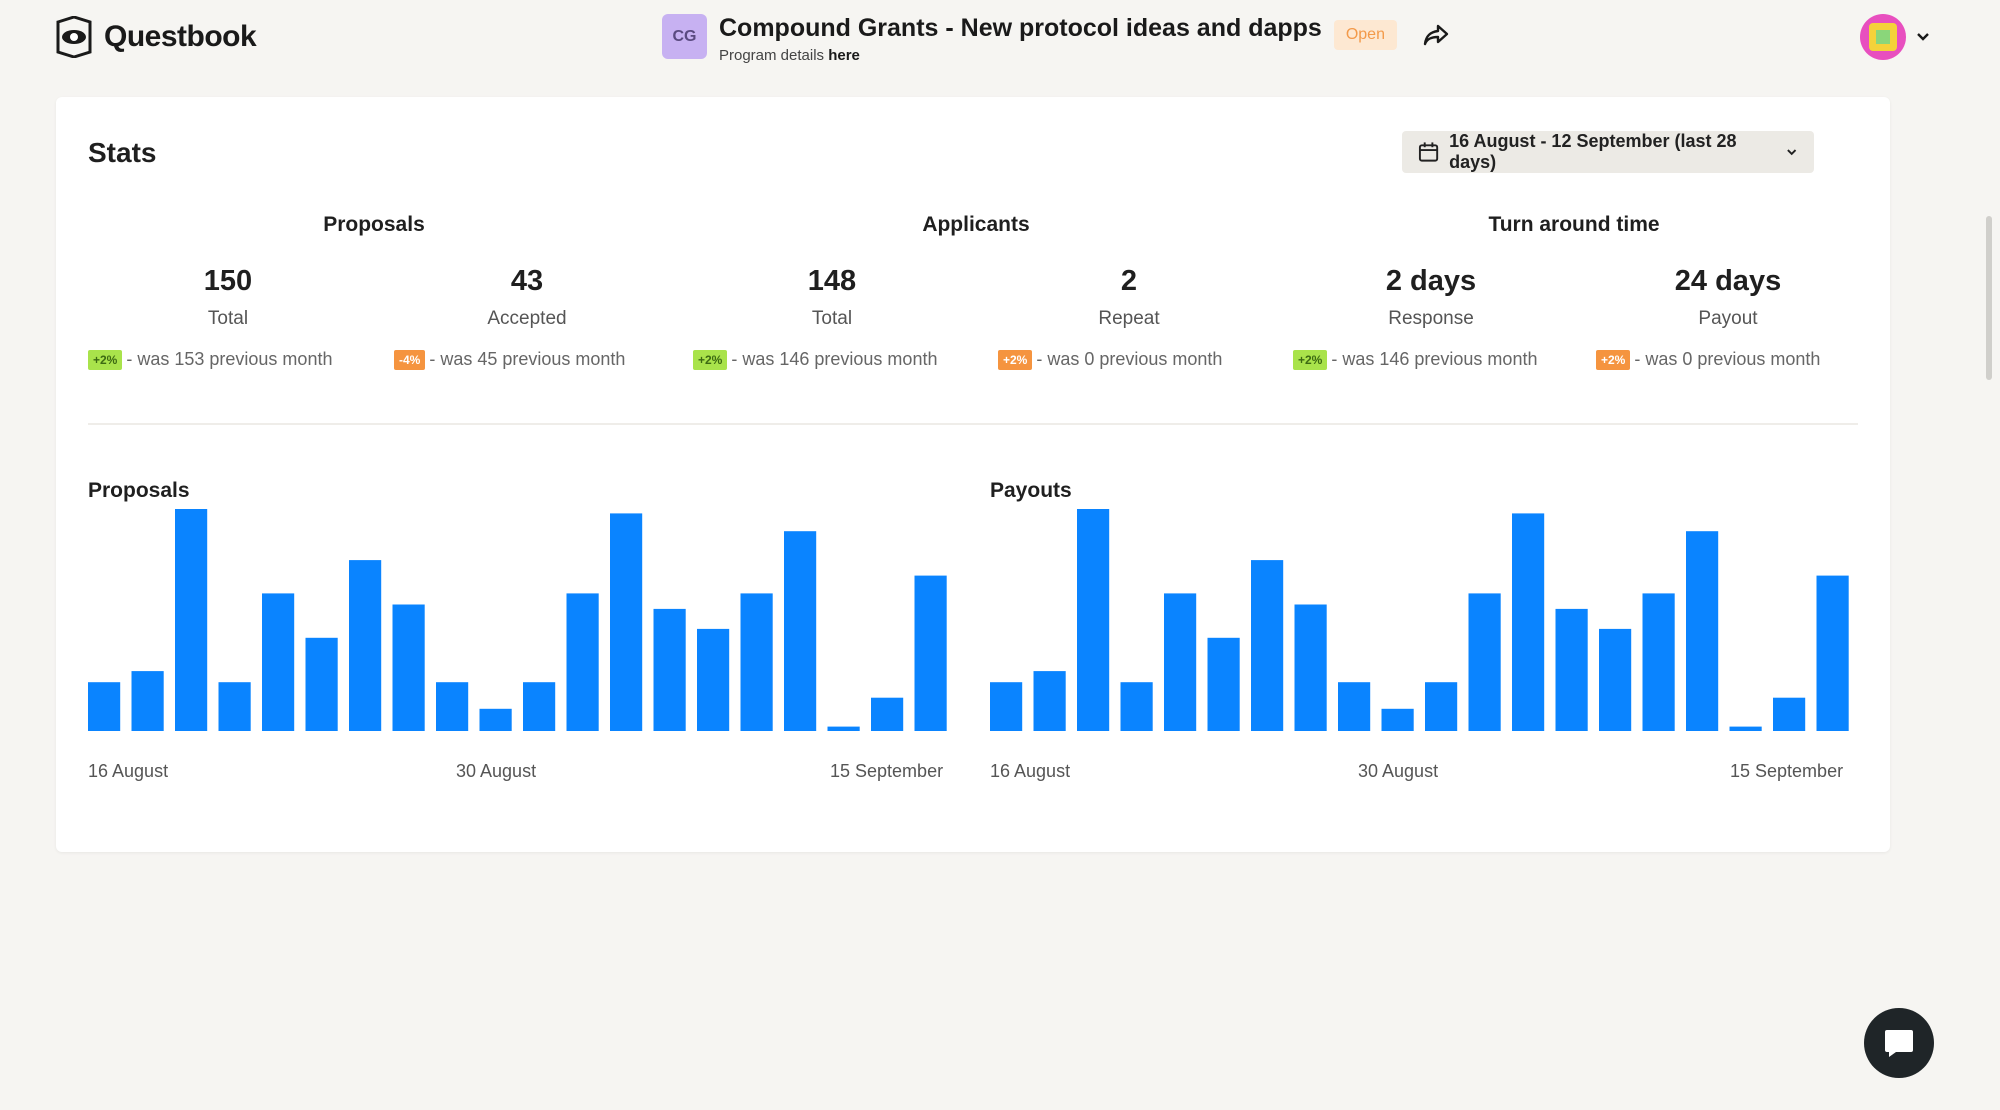  I want to click on questbook-eye-logo-icon, so click(74, 37).